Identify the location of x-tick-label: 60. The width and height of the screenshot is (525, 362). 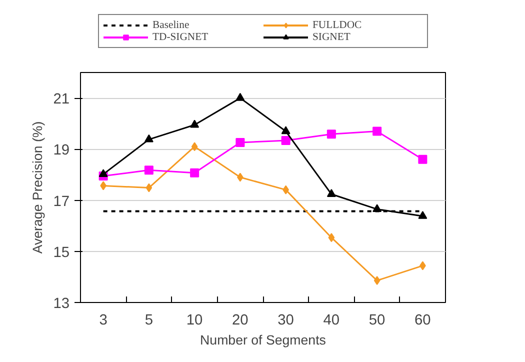
(422, 320).